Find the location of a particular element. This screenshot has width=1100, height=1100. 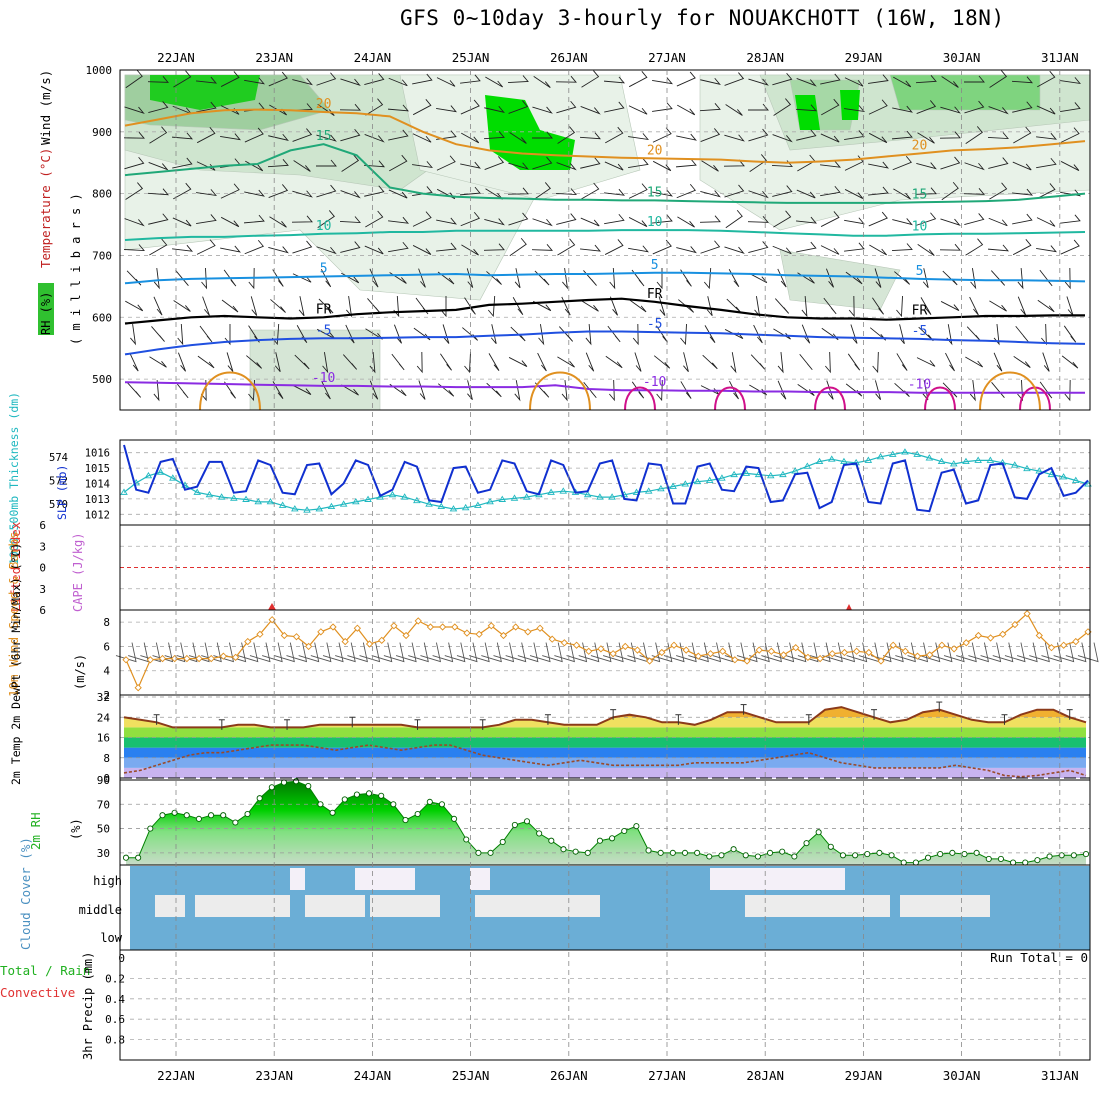

thickness-axis-label: 1000~500mb Thickness (dm) is located at coordinates (14, 478).